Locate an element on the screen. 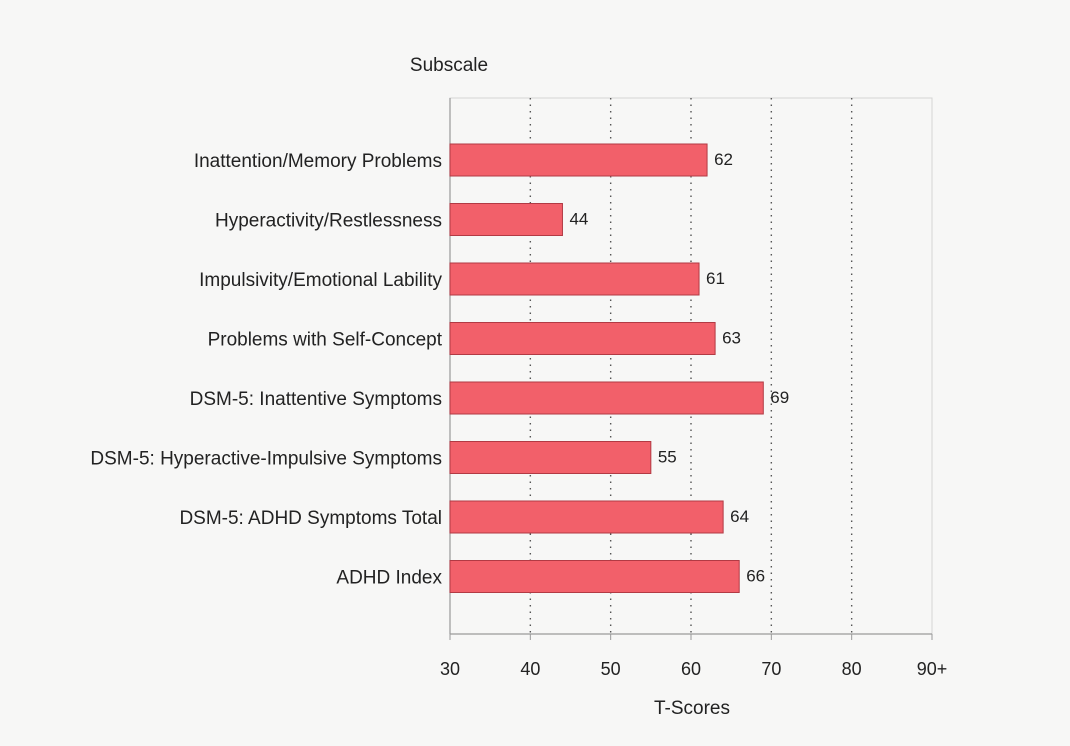  category-label: Hyperactivity/Restlessness is located at coordinates (328, 221).